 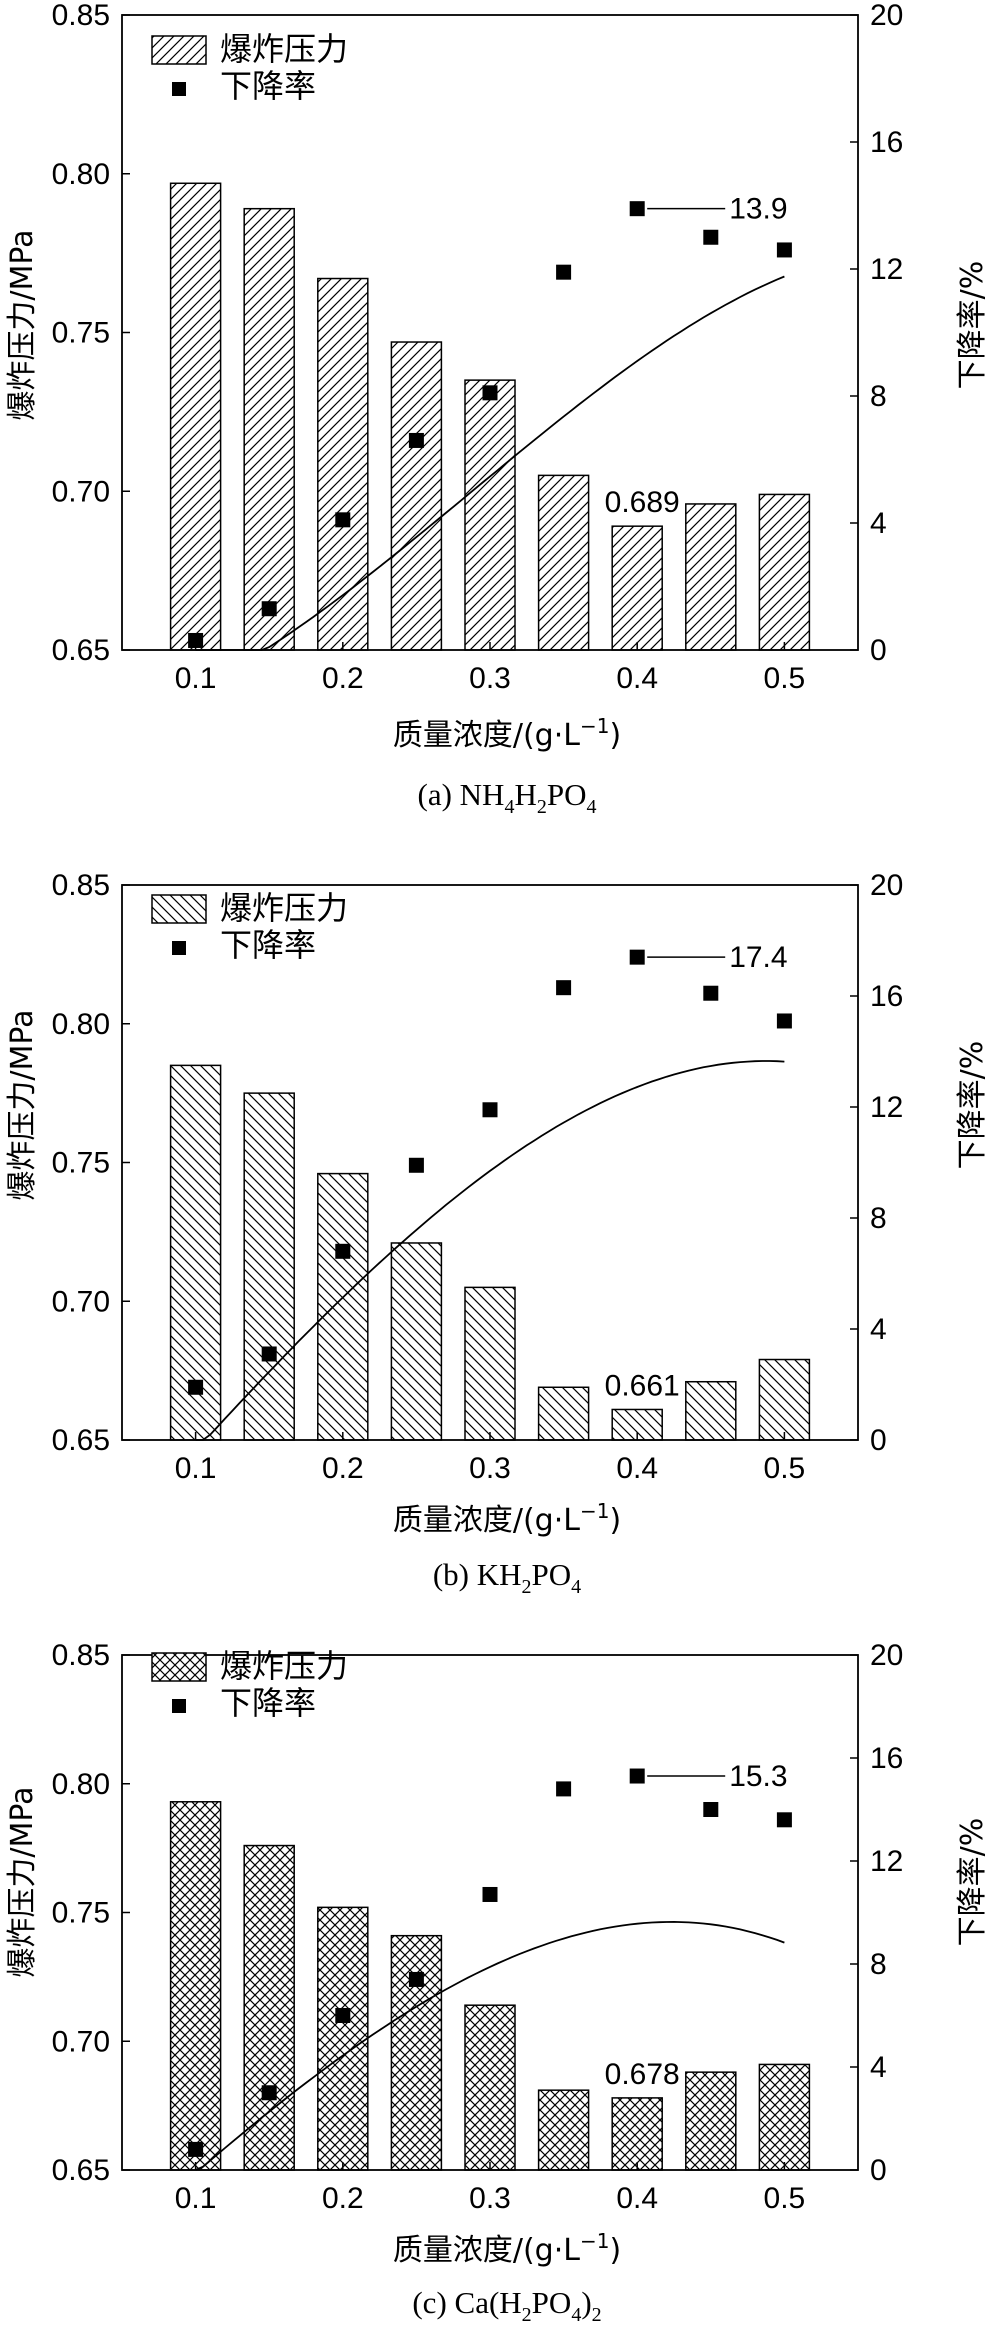 What do you see at coordinates (785, 678) in the screenshot?
I see `x-tick-label: 0.5` at bounding box center [785, 678].